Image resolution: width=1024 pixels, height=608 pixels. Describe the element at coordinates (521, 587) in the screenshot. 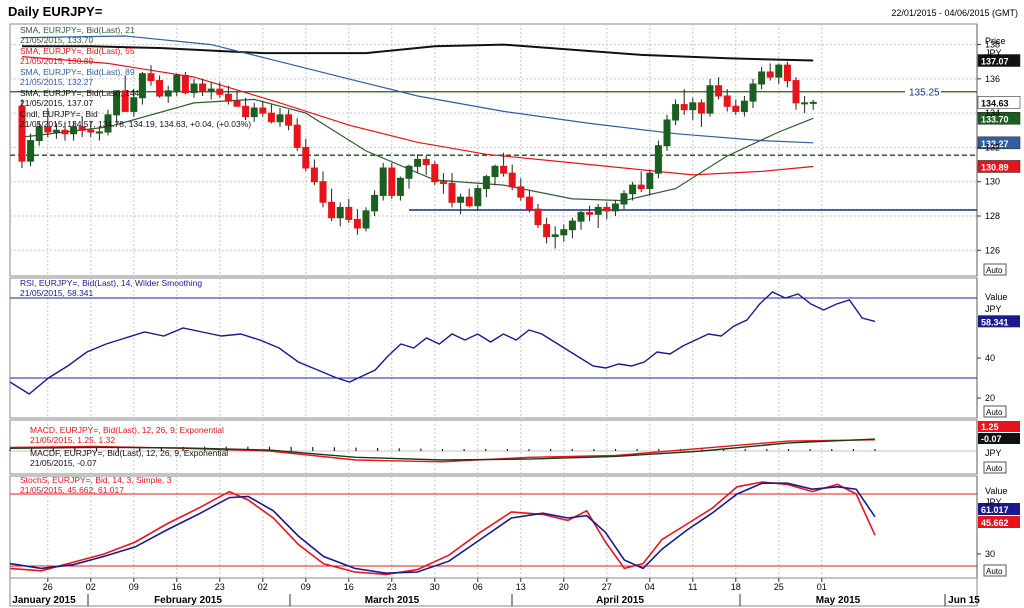

I see `date-tick-label: 13` at that location.